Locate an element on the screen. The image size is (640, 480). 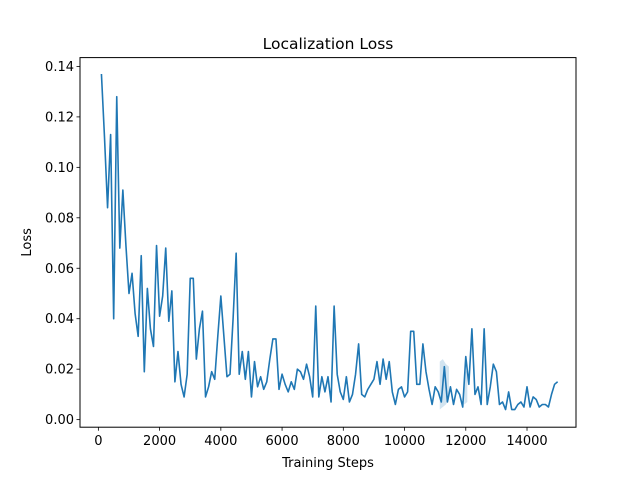
x-axis-label: Training Steps is located at coordinates (327, 463).